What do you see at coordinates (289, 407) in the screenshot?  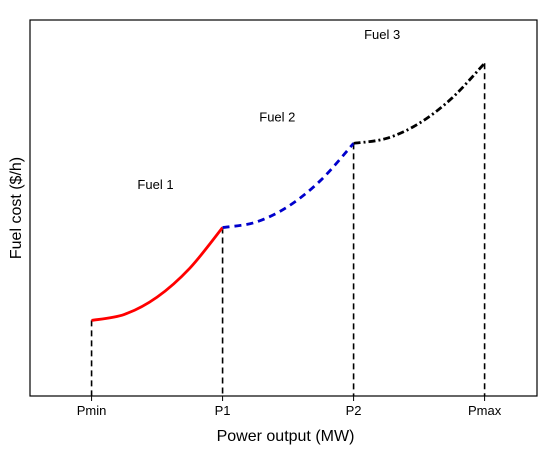 I see `x-axis-ticks: Pmin P1 P2 Pmax` at bounding box center [289, 407].